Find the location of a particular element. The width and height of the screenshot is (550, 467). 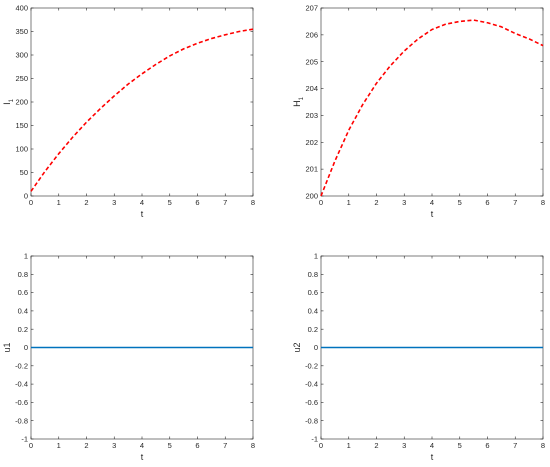

y-tick-label: 250 is located at coordinates (21, 78).